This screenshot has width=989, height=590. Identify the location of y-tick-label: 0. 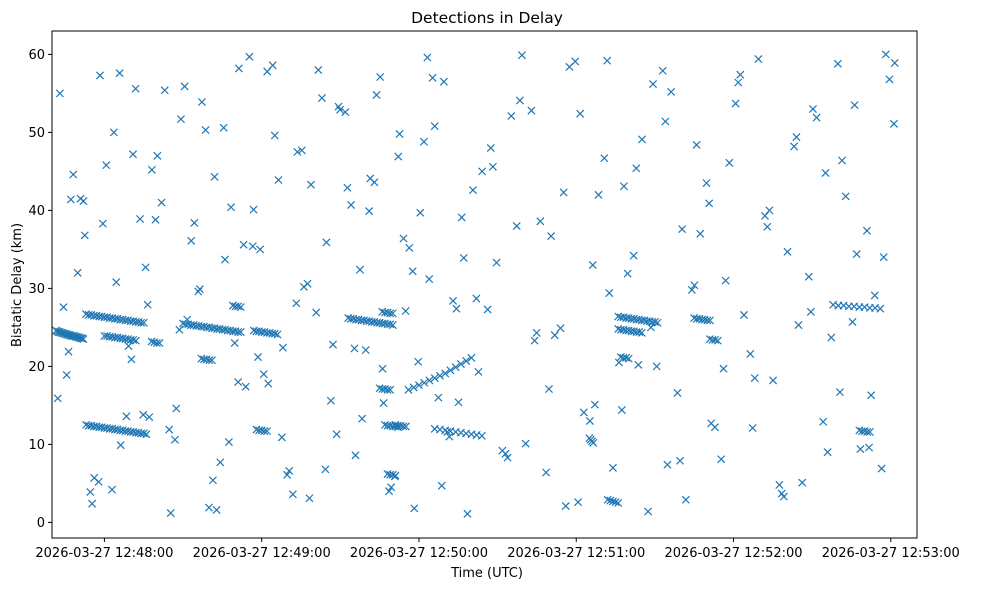
(41, 523).